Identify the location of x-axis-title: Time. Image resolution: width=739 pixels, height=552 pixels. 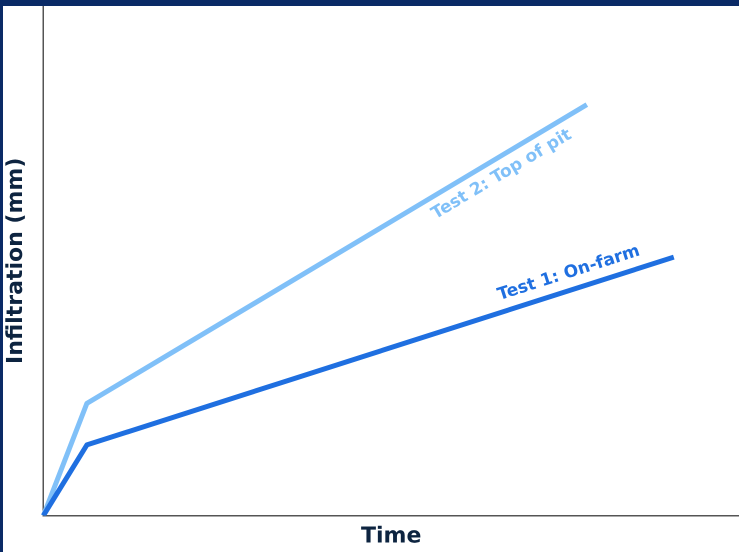
(391, 536).